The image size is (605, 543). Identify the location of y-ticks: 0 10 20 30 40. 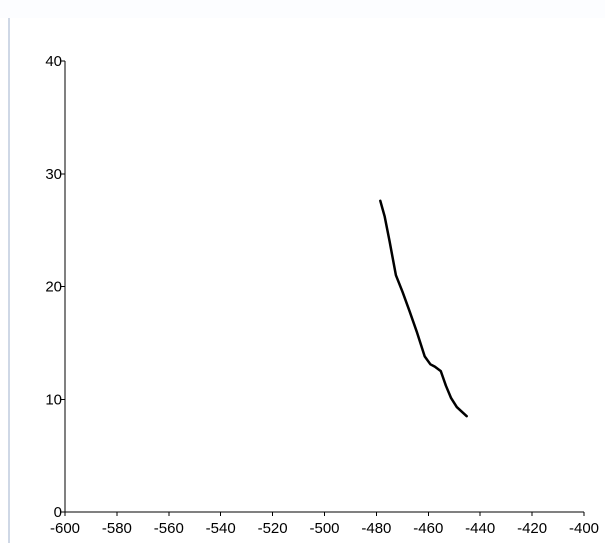
(55, 287).